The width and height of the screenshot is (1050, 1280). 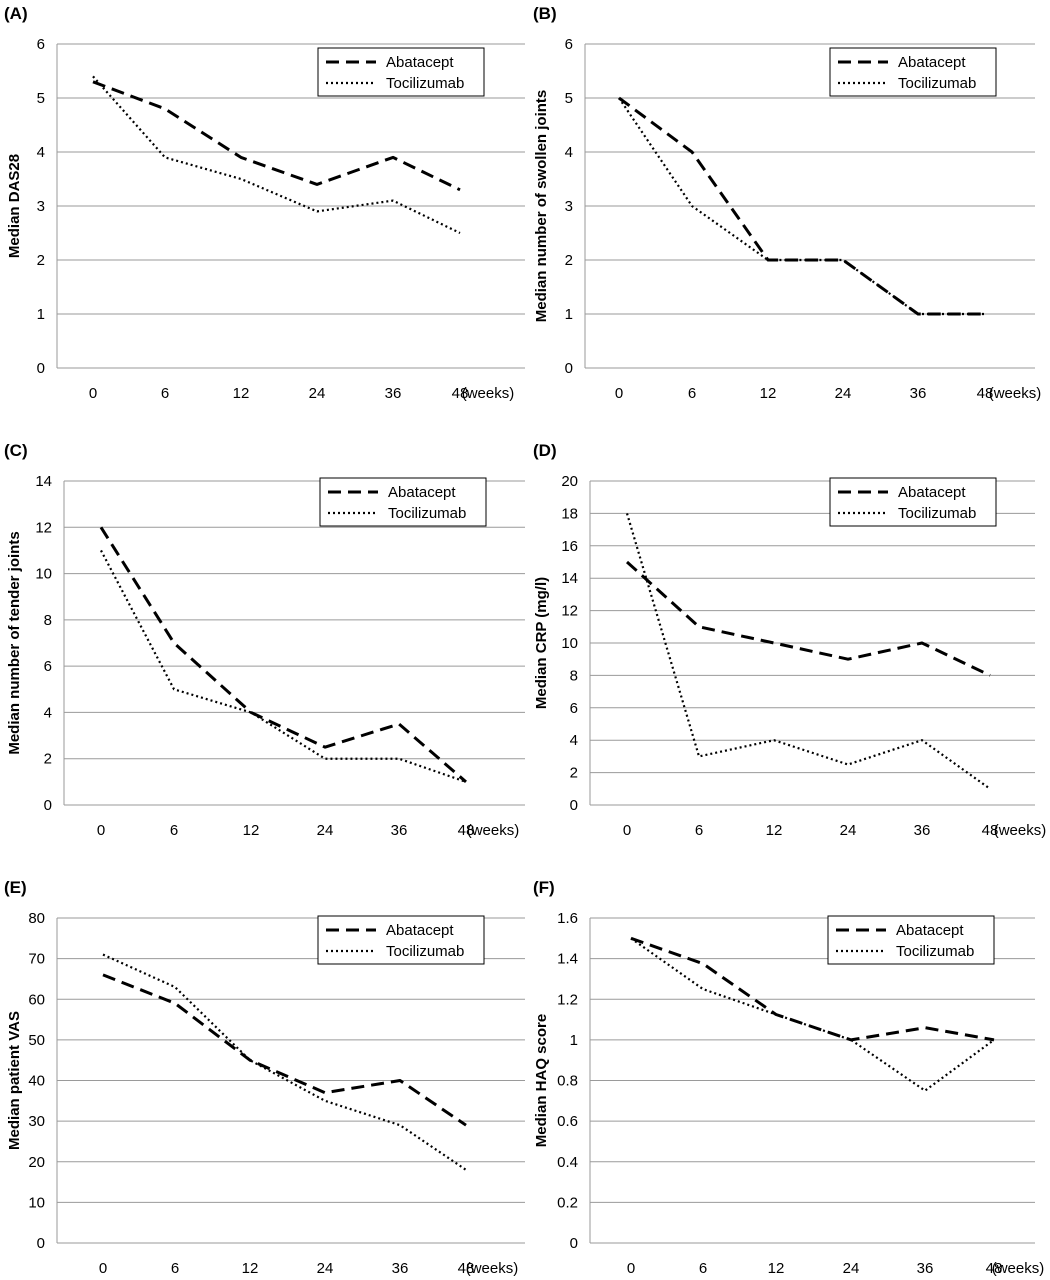 What do you see at coordinates (567, 1202) in the screenshot?
I see `y-tick-label: 0.2` at bounding box center [567, 1202].